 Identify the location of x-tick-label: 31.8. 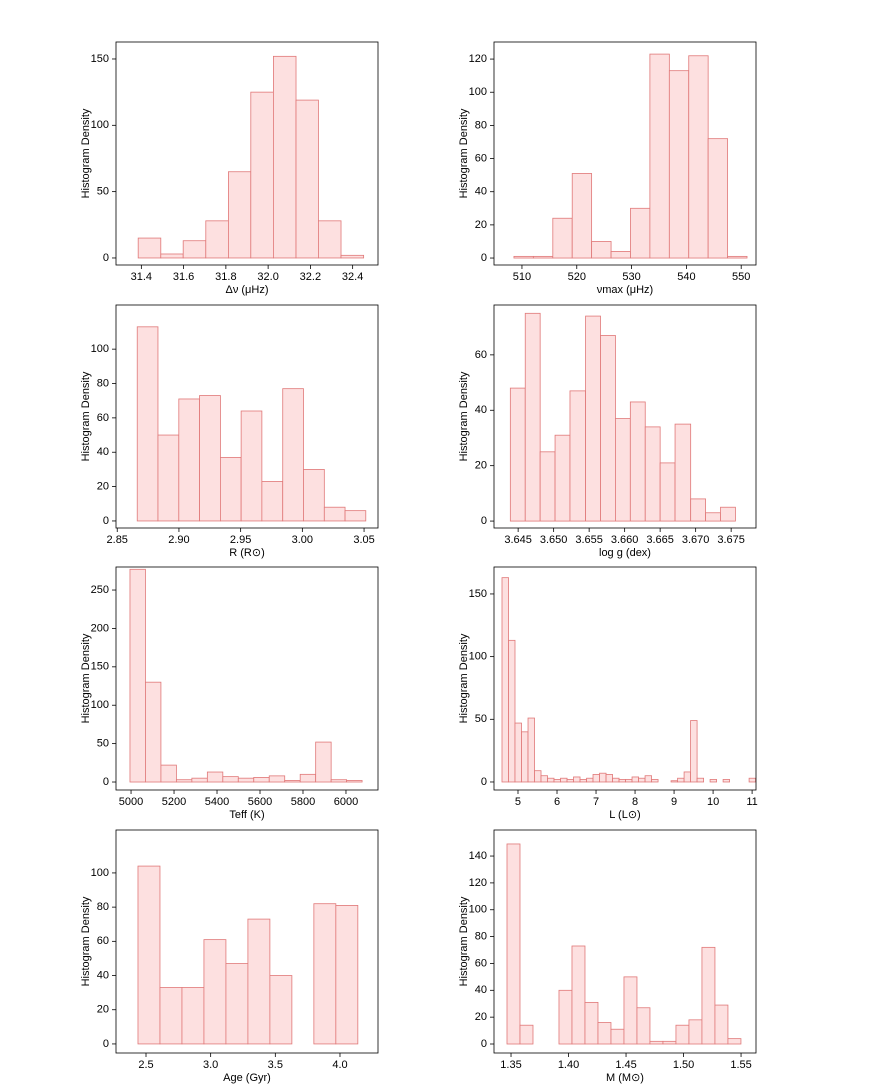
(225, 277).